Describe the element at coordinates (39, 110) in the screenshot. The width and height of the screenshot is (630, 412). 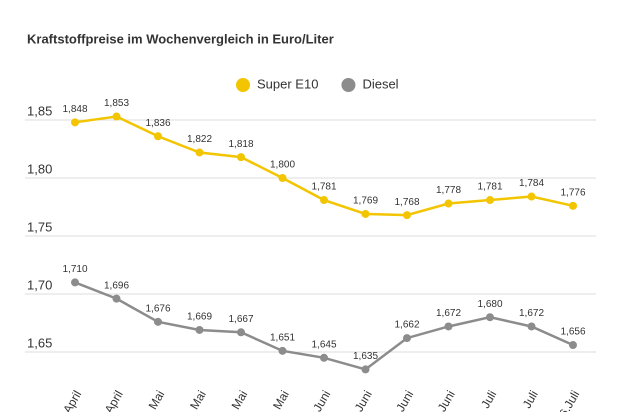
I see `y-tick-label: 1,85` at that location.